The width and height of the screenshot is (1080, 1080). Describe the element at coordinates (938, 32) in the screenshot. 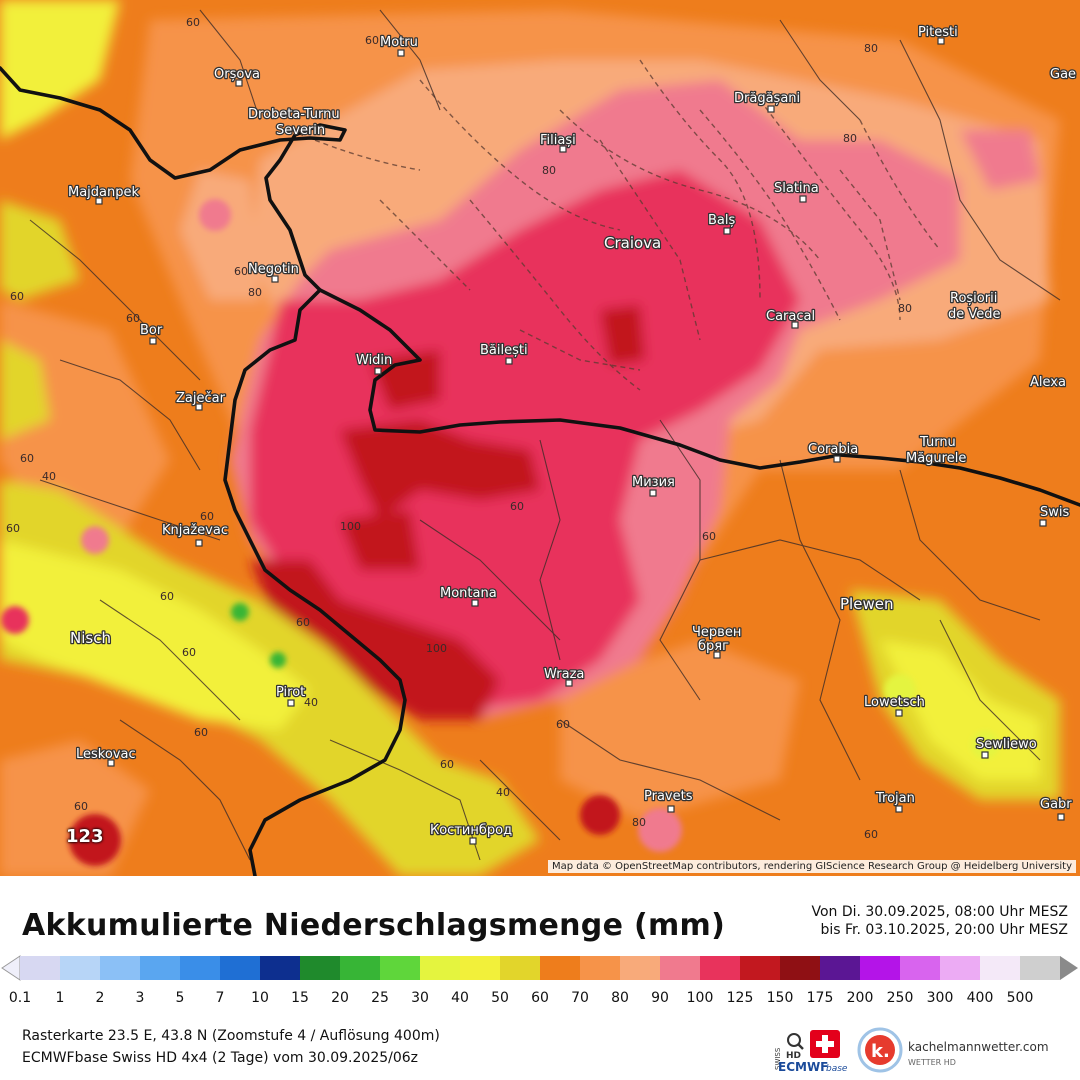

I see `city-label-pitesti: Pitesti` at that location.